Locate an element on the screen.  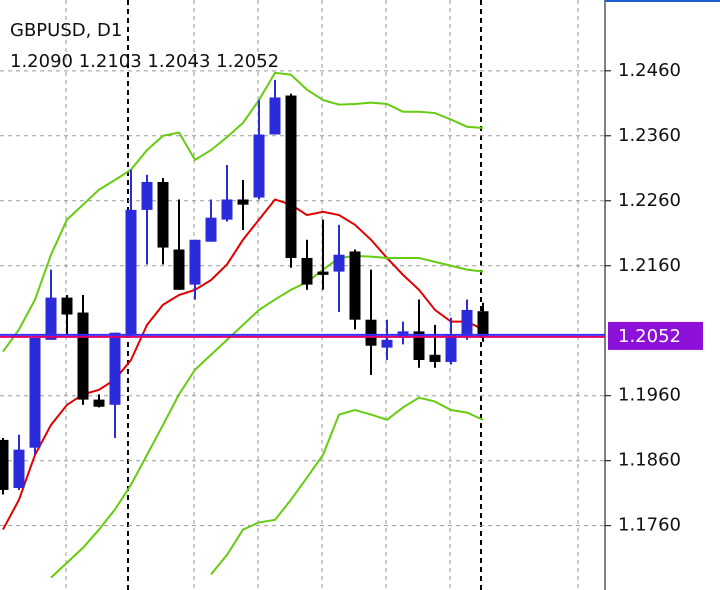
y-tick-label: 1.1760 is located at coordinates (649, 525).